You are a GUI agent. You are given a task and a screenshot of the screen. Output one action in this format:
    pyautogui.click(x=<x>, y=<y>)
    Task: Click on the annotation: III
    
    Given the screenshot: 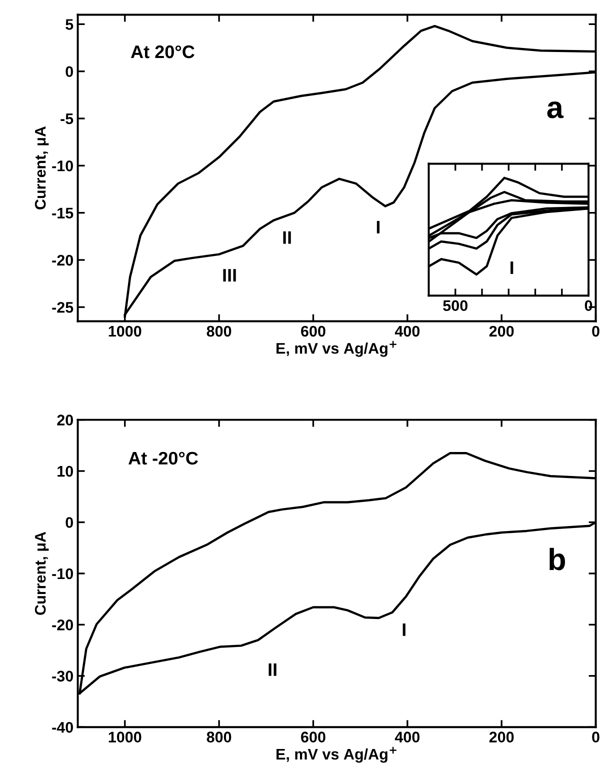 What is the action you would take?
    pyautogui.click(x=229, y=275)
    